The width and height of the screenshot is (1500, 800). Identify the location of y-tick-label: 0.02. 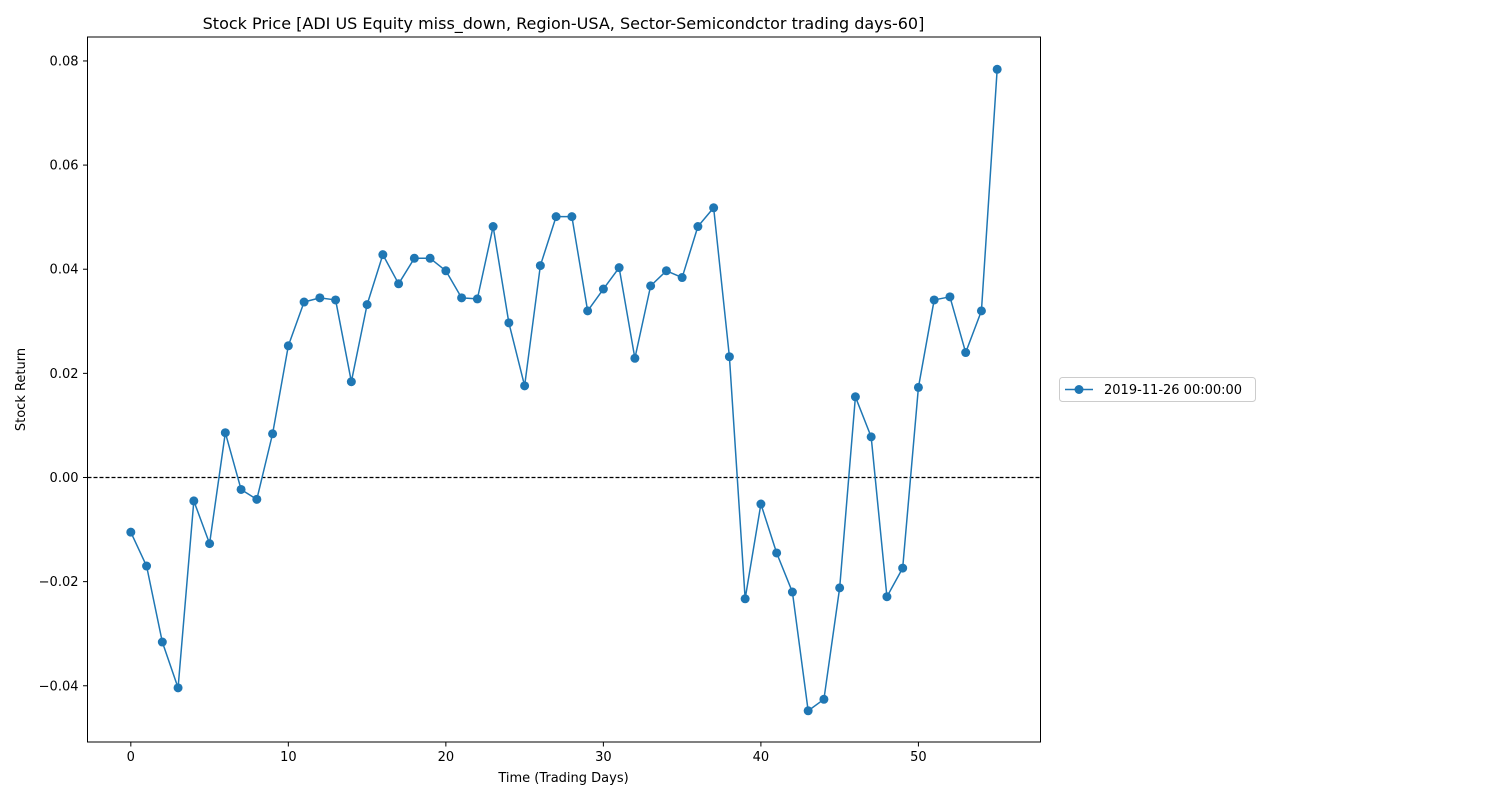
(64, 374).